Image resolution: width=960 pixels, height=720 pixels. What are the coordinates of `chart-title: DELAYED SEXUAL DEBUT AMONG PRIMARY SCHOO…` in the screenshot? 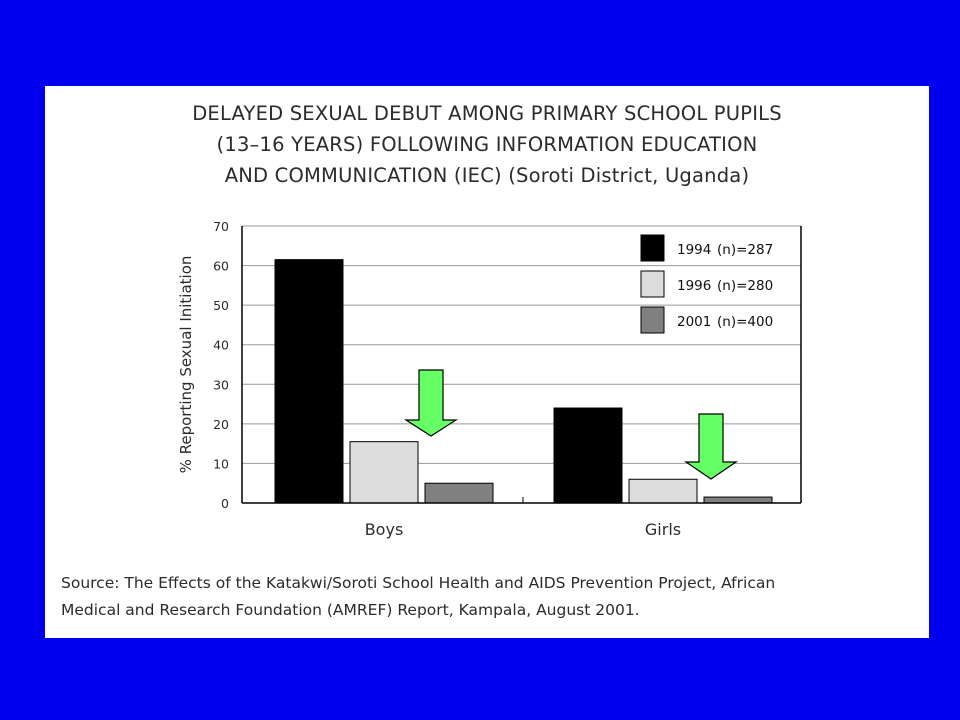 It's located at (487, 144).